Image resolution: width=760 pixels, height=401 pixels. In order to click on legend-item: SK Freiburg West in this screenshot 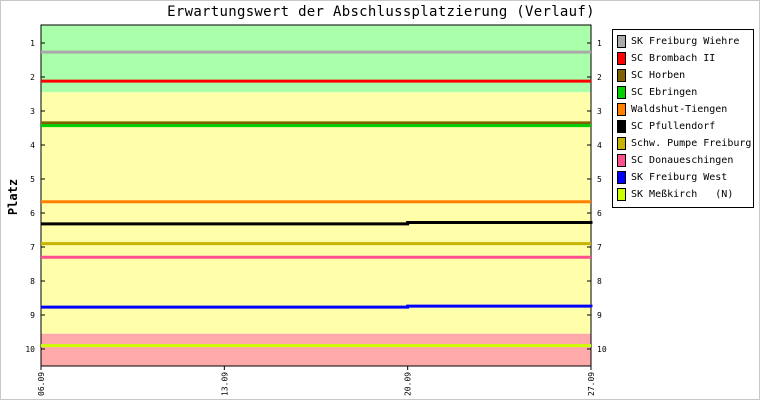, I will do `click(685, 177)`.